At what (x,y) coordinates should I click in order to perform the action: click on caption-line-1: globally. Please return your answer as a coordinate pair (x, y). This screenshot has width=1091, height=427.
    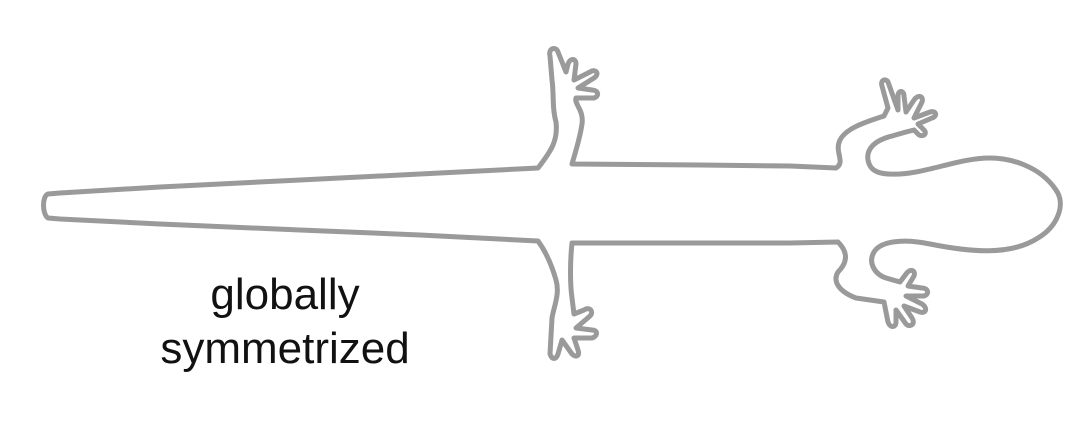
    Looking at the image, I should click on (285, 294).